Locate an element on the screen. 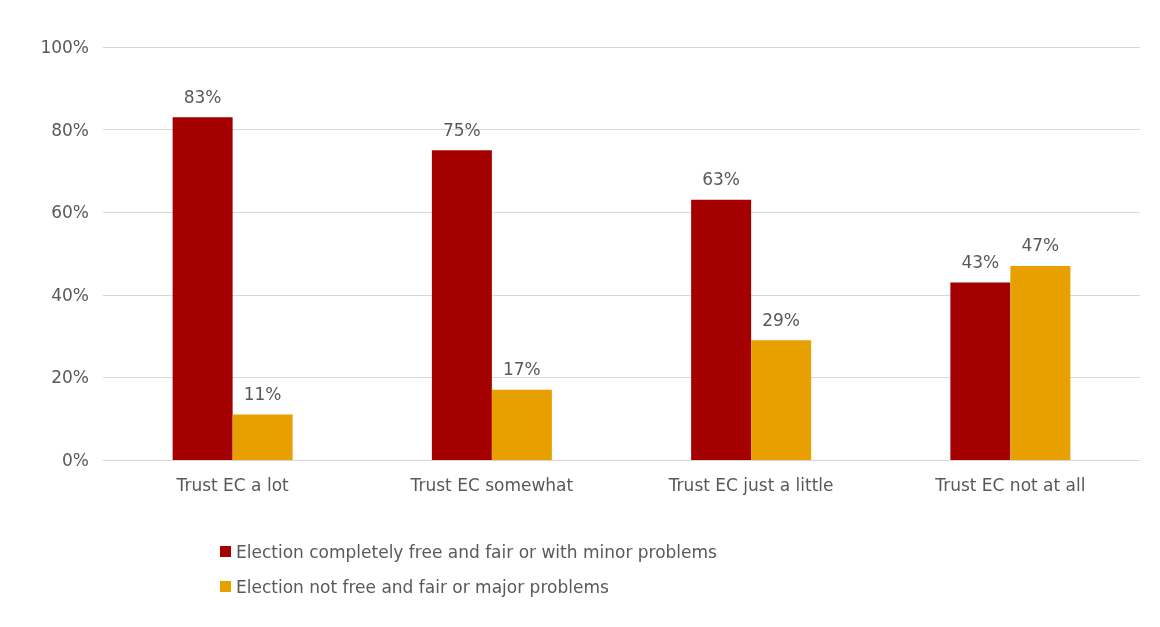 Image resolution: width=1160 pixels, height=627 pixels. legend-label: Election completely free and fair or with minor problems is located at coordinates (477, 551).